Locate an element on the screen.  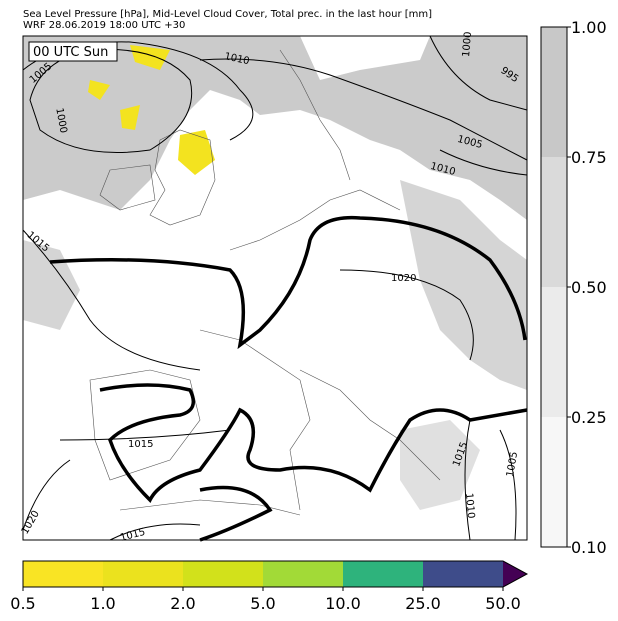
time-label: 00 UTC Sun is located at coordinates (70, 52).